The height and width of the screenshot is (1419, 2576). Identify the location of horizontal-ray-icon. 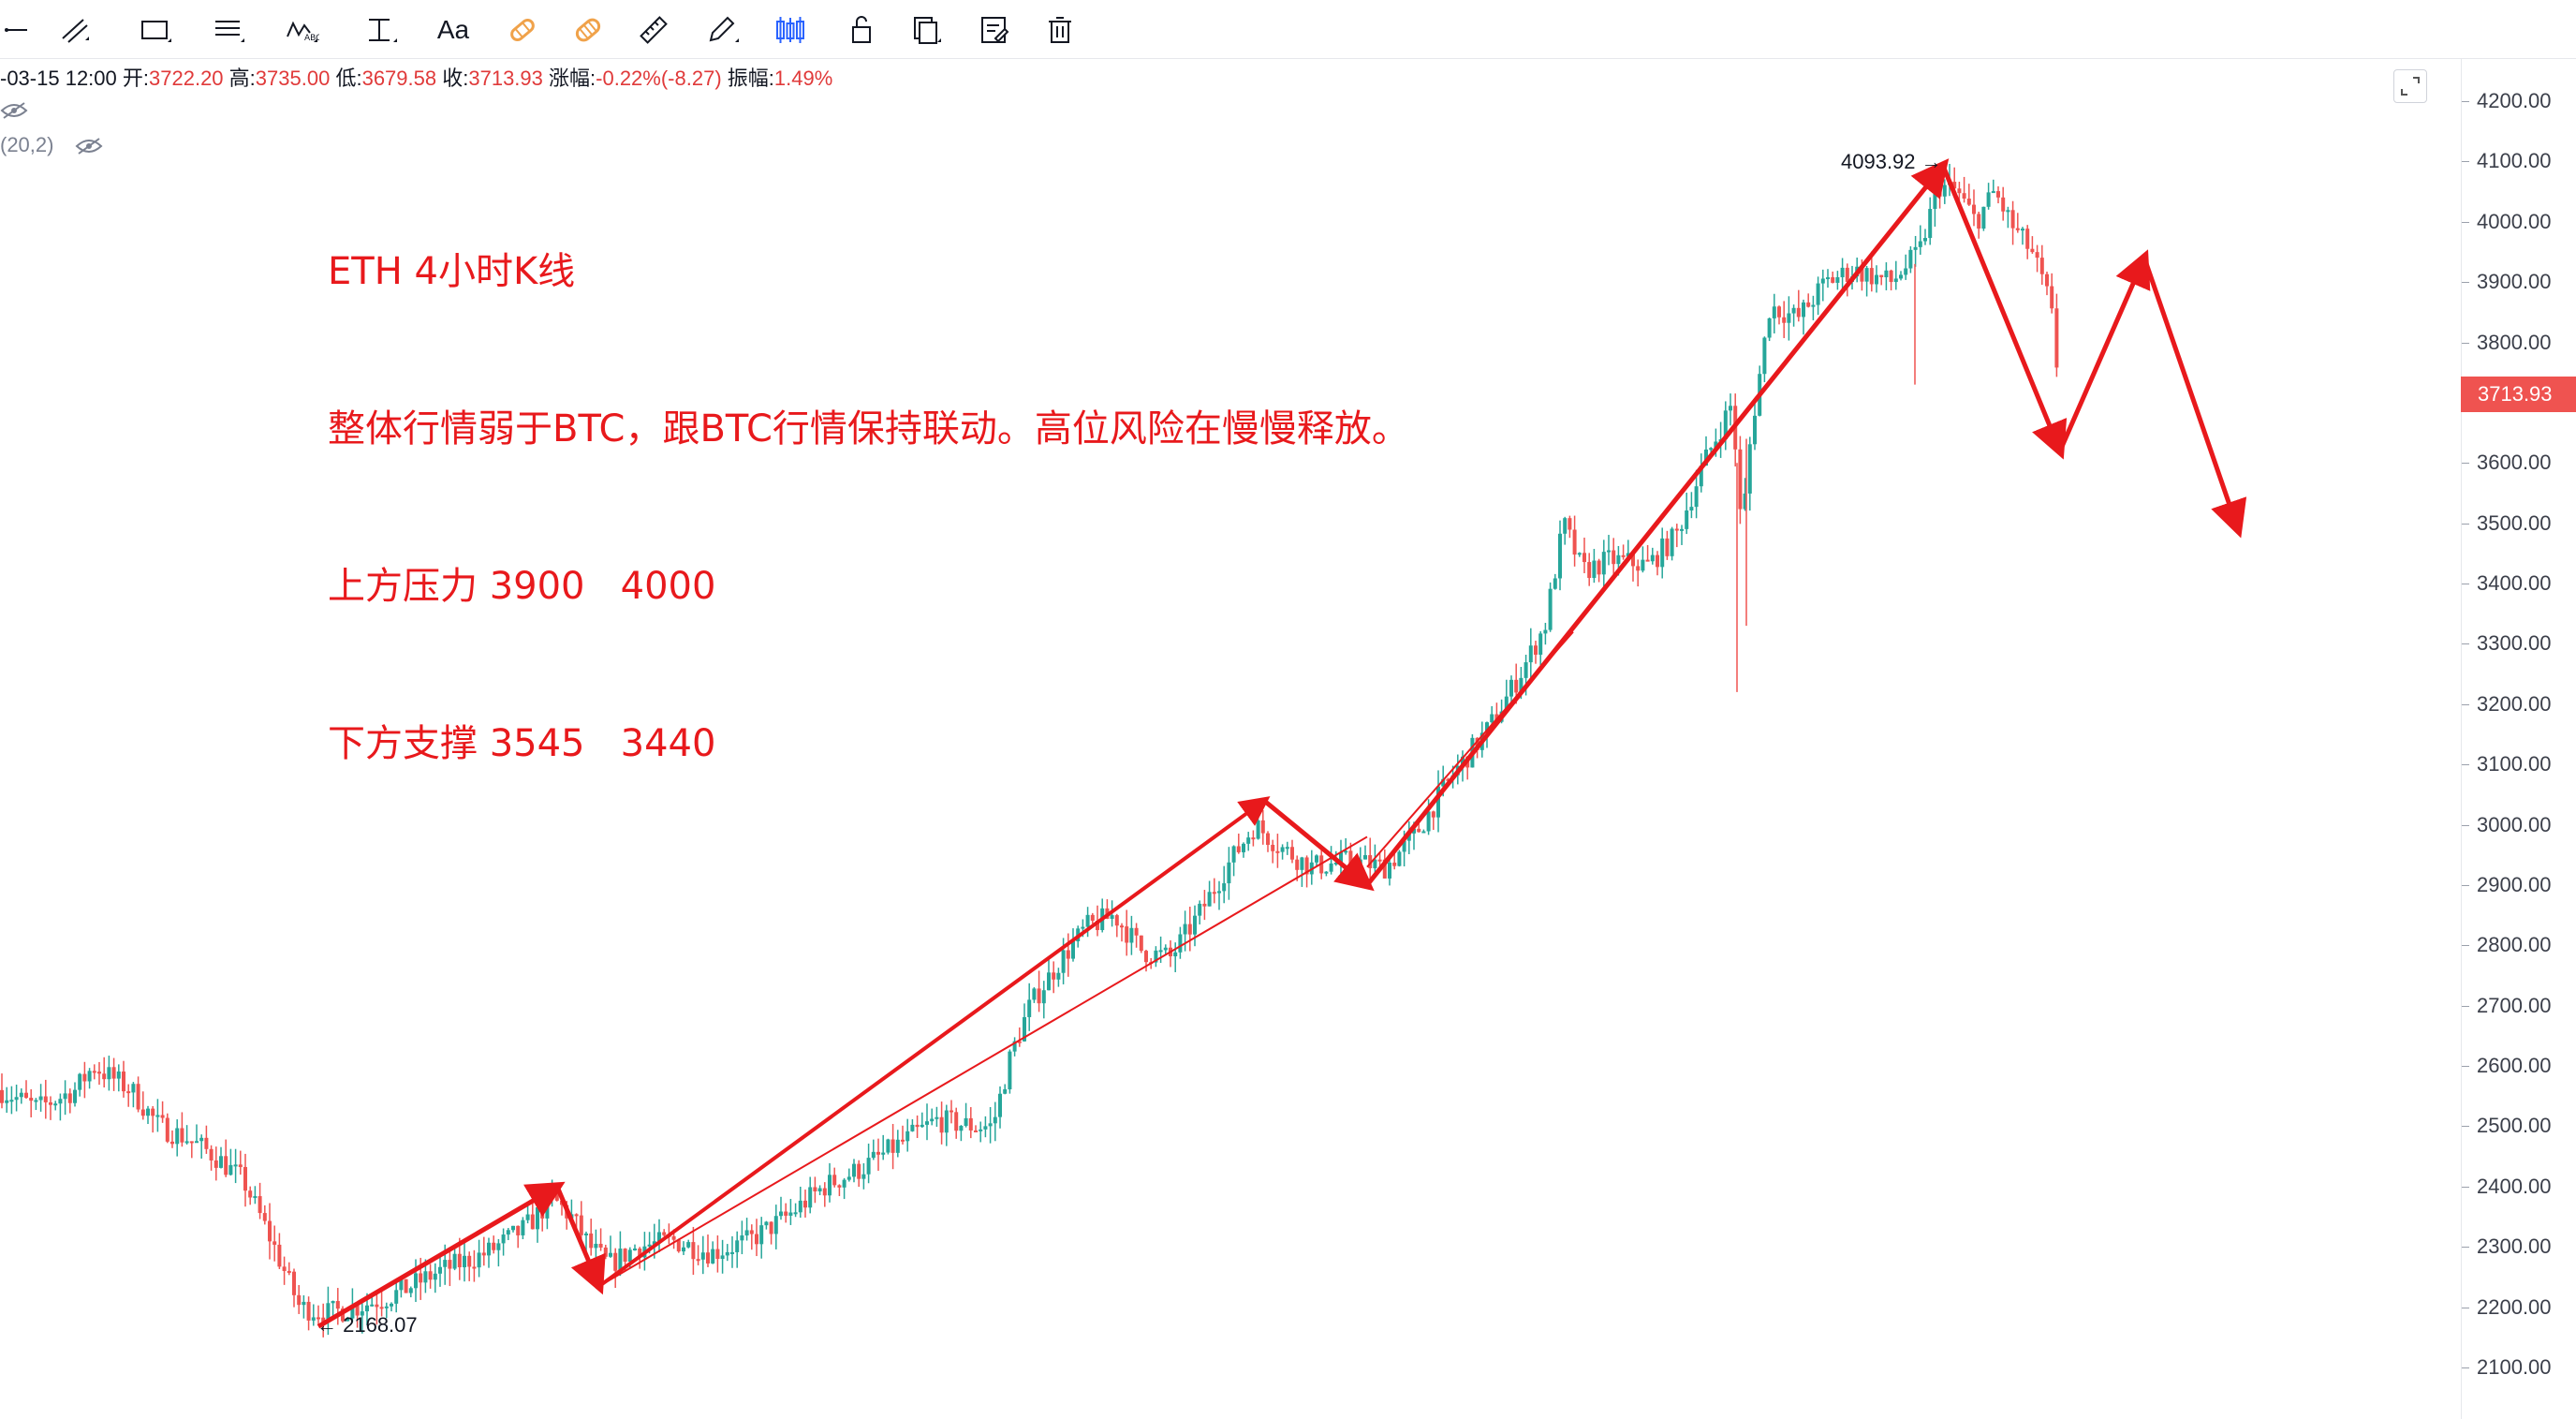
(20, 30).